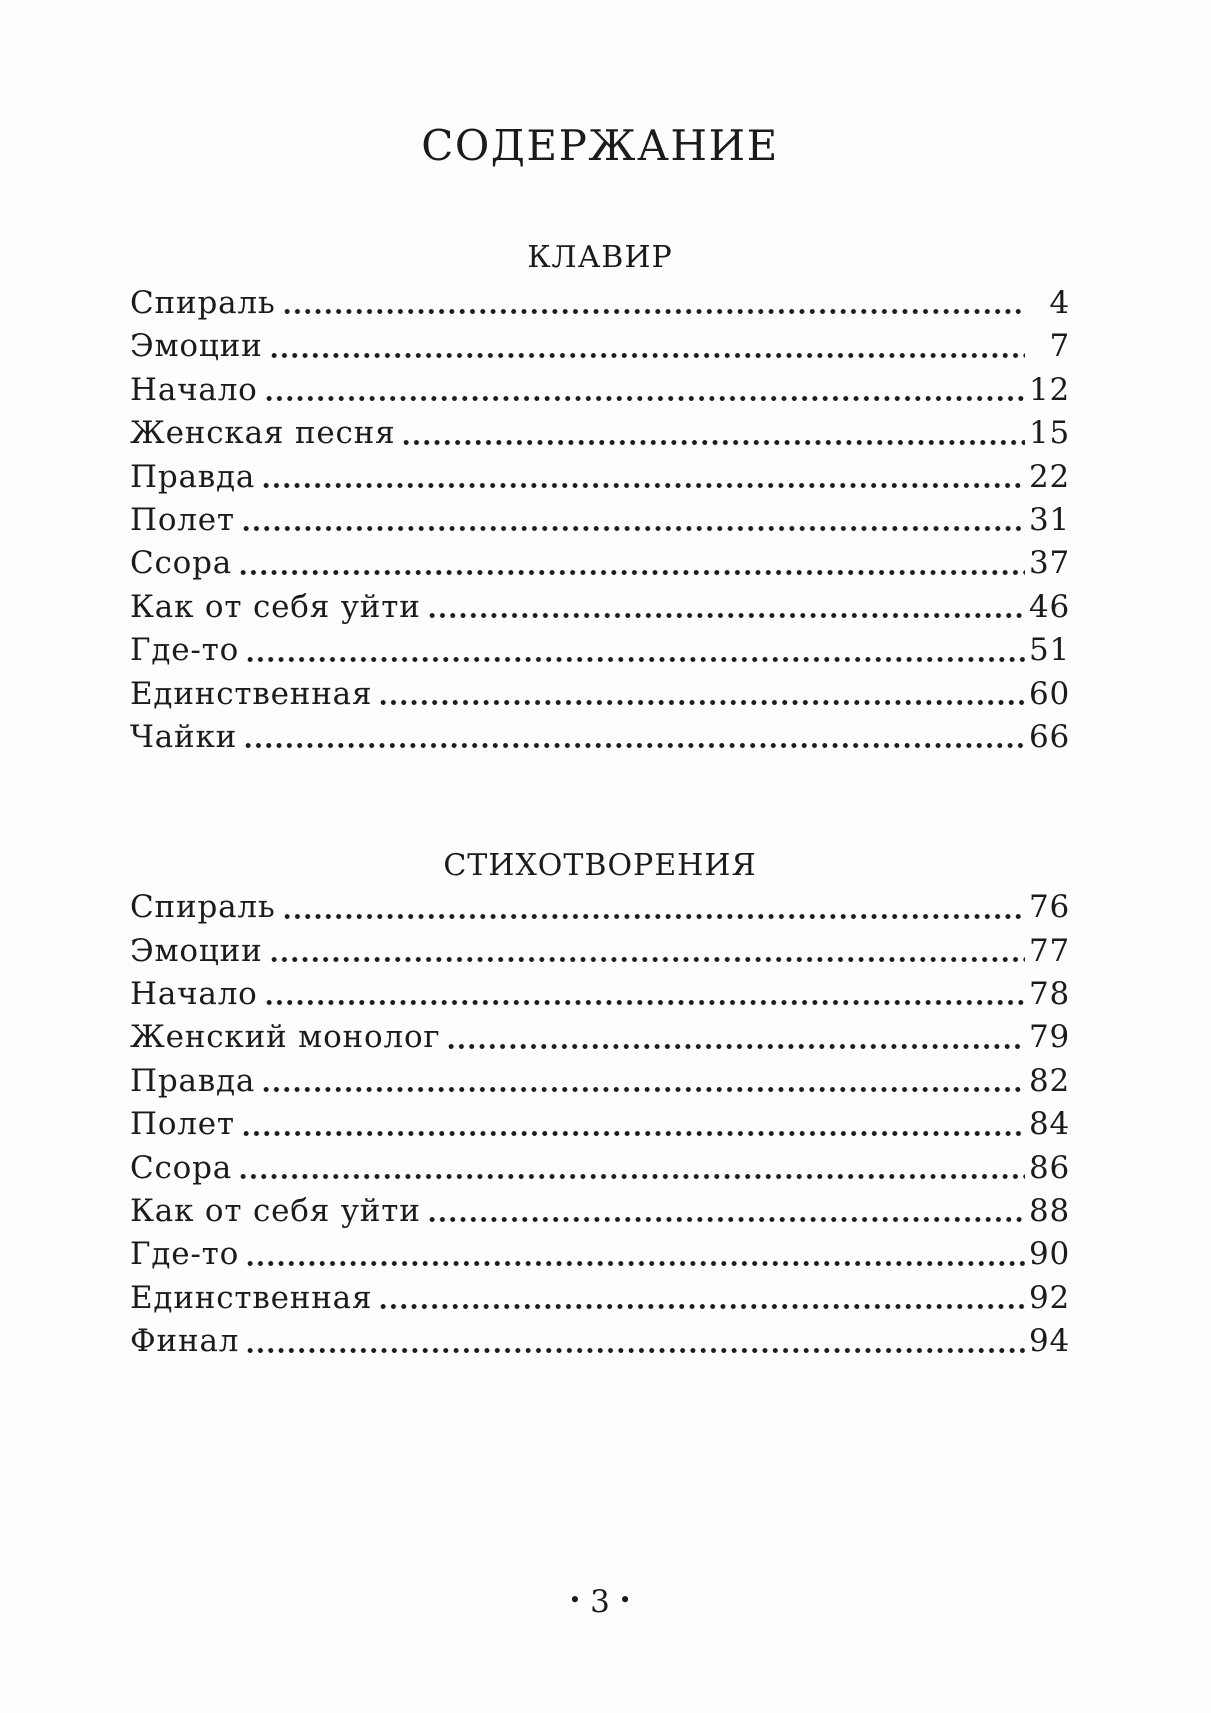 The width and height of the screenshot is (1211, 1713). Describe the element at coordinates (1049, 1297) in the screenshot. I see `toc-entry-page-number: 92` at that location.